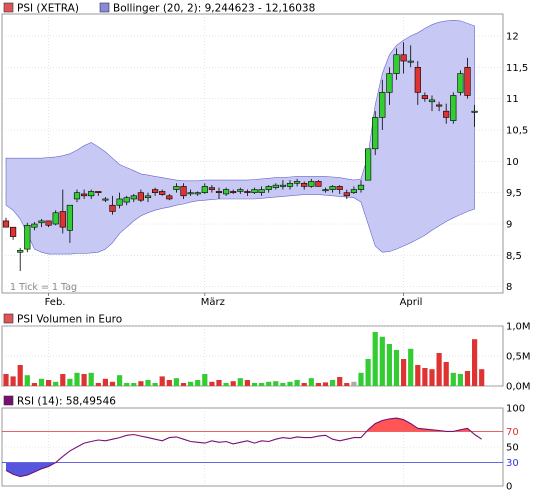  What do you see at coordinates (512, 99) in the screenshot?
I see `price-y-tick-label: 11` at bounding box center [512, 99].